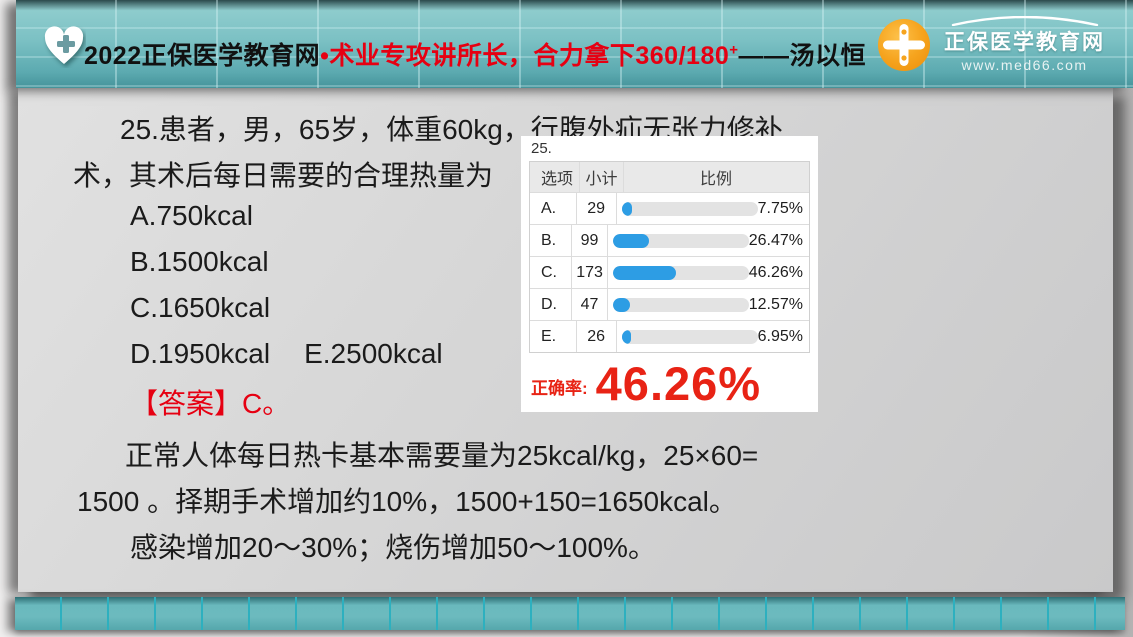  I want to click on title-prefix: 2022正保医学教育网, so click(202, 56).